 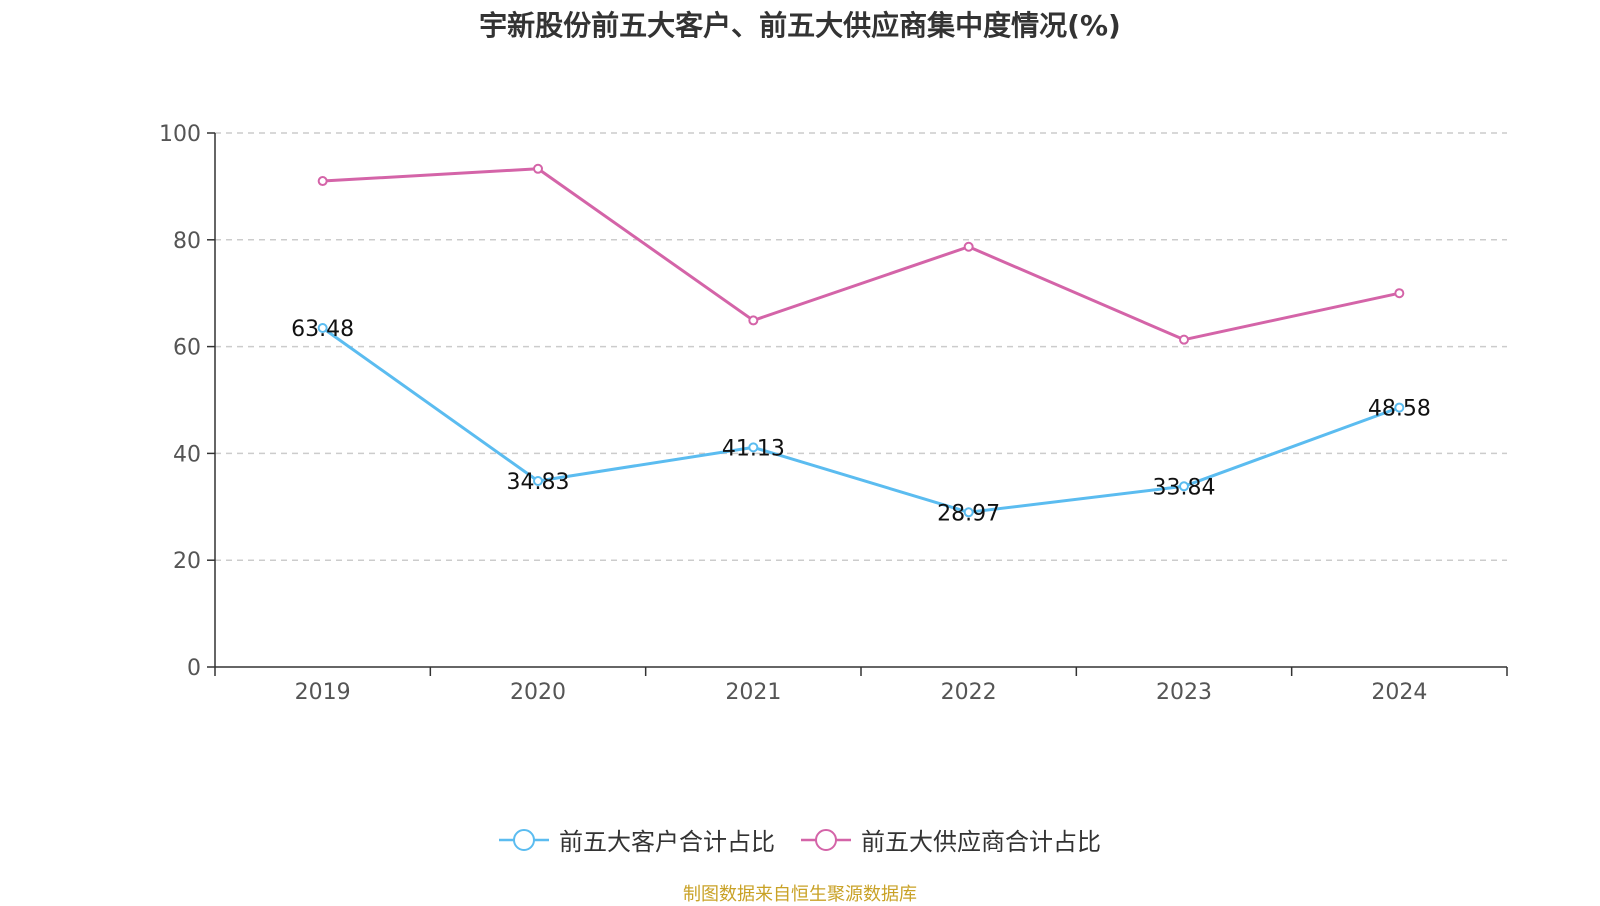 I want to click on y-tick-label: 60, so click(x=187, y=348).